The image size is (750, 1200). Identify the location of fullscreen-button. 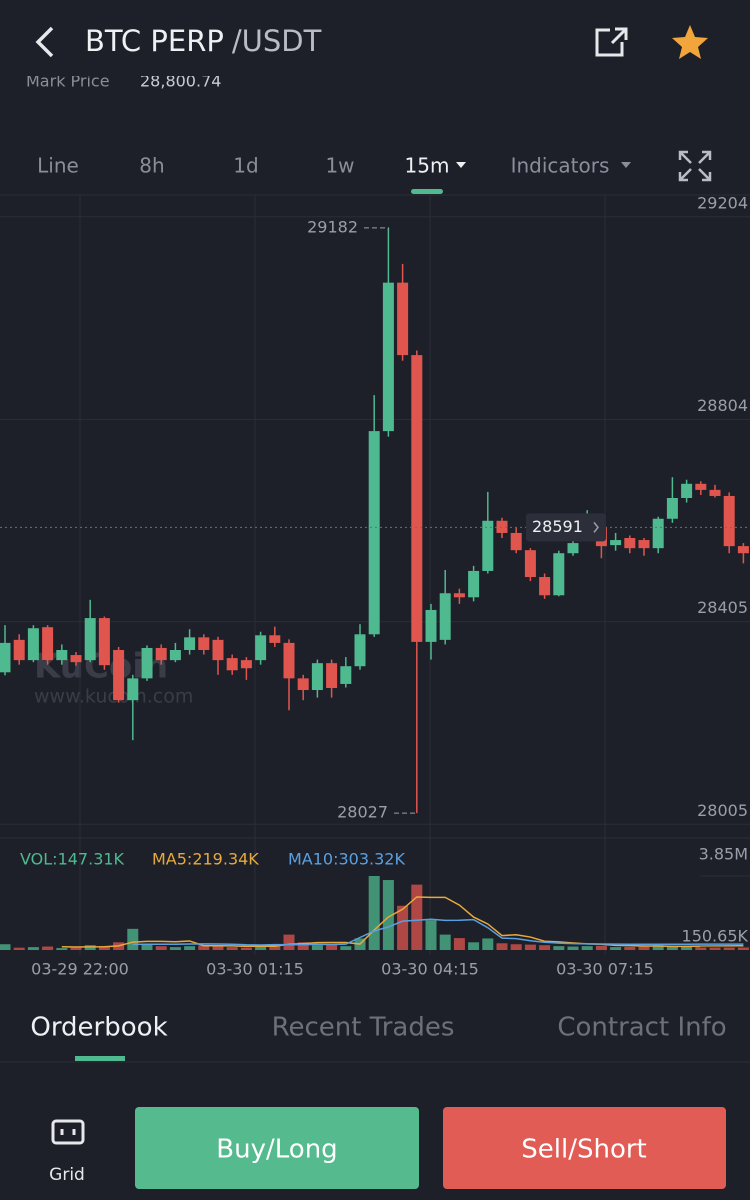
(695, 166).